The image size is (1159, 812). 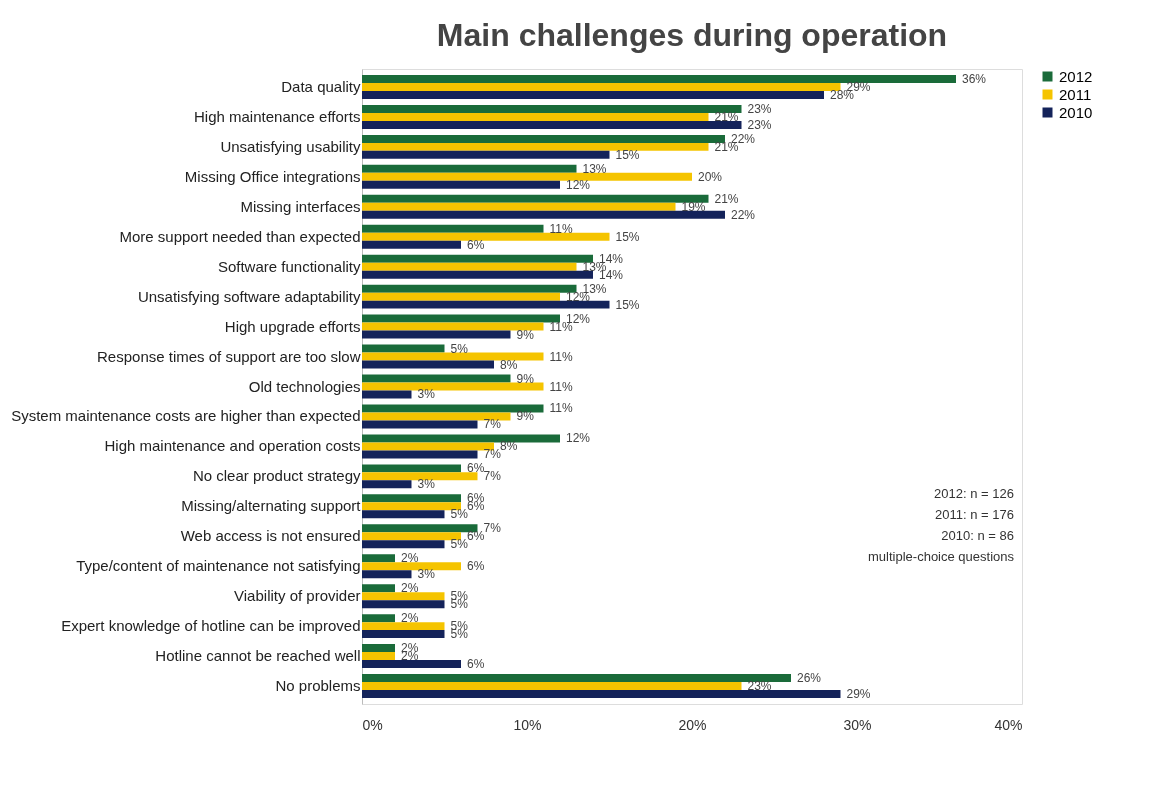 What do you see at coordinates (941, 556) in the screenshot?
I see `annotation: multiple-choice questions` at bounding box center [941, 556].